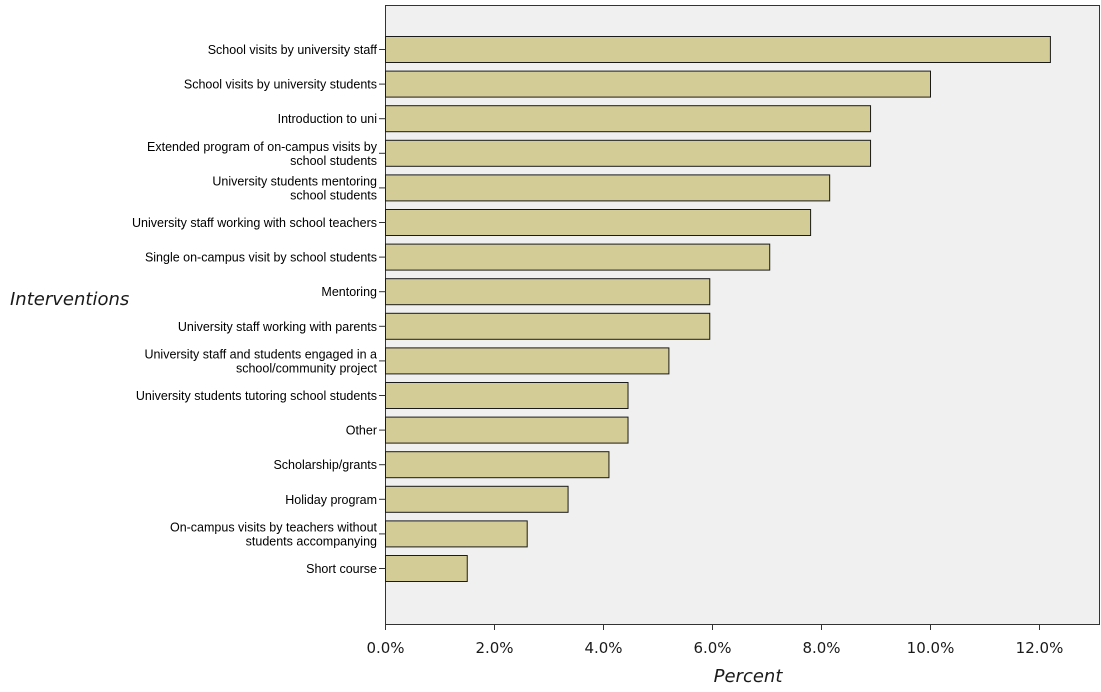  Describe the element at coordinates (277, 327) in the screenshot. I see `category-label: University staff working with parents` at that location.